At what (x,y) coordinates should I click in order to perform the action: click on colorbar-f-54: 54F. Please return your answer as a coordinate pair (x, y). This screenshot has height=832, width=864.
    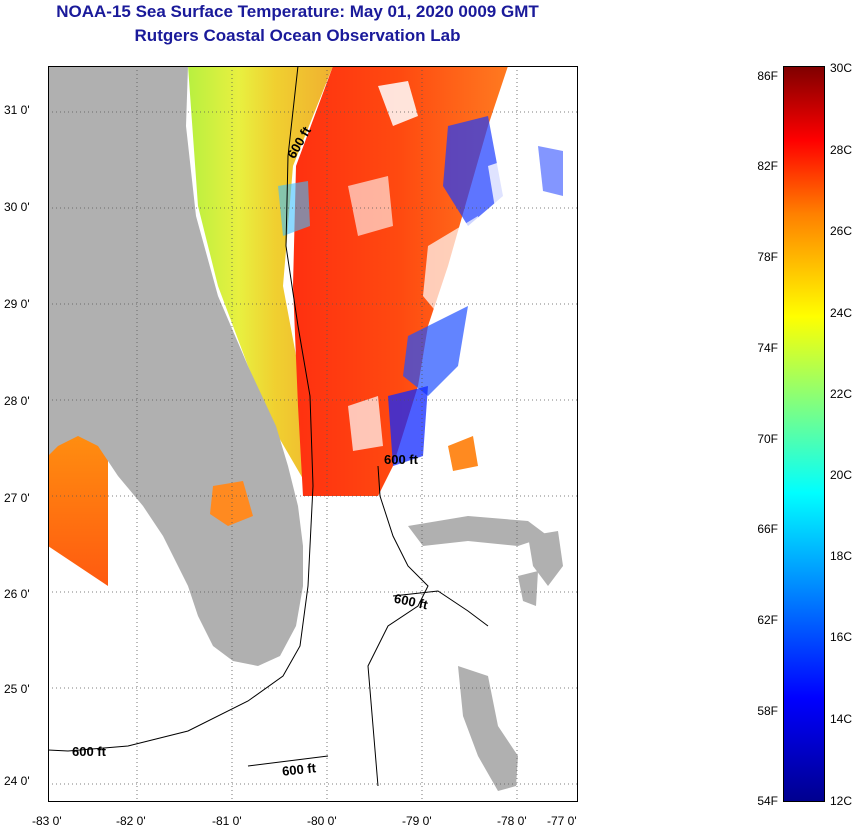
    Looking at the image, I should click on (767, 801).